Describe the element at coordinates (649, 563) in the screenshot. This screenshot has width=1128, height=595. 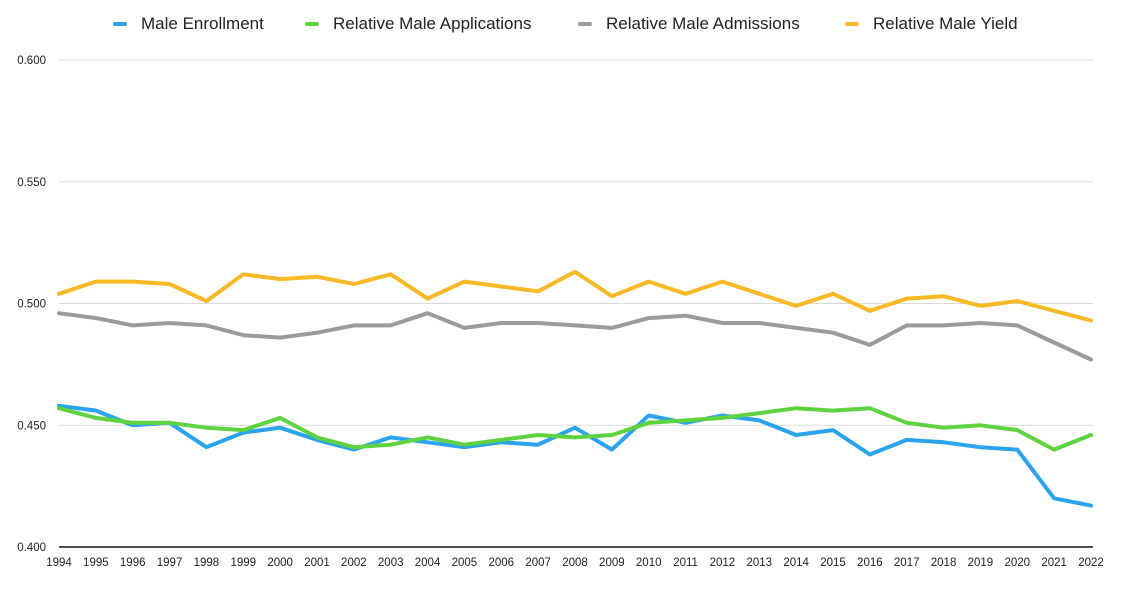
I see `x-tick-label: 2010` at that location.